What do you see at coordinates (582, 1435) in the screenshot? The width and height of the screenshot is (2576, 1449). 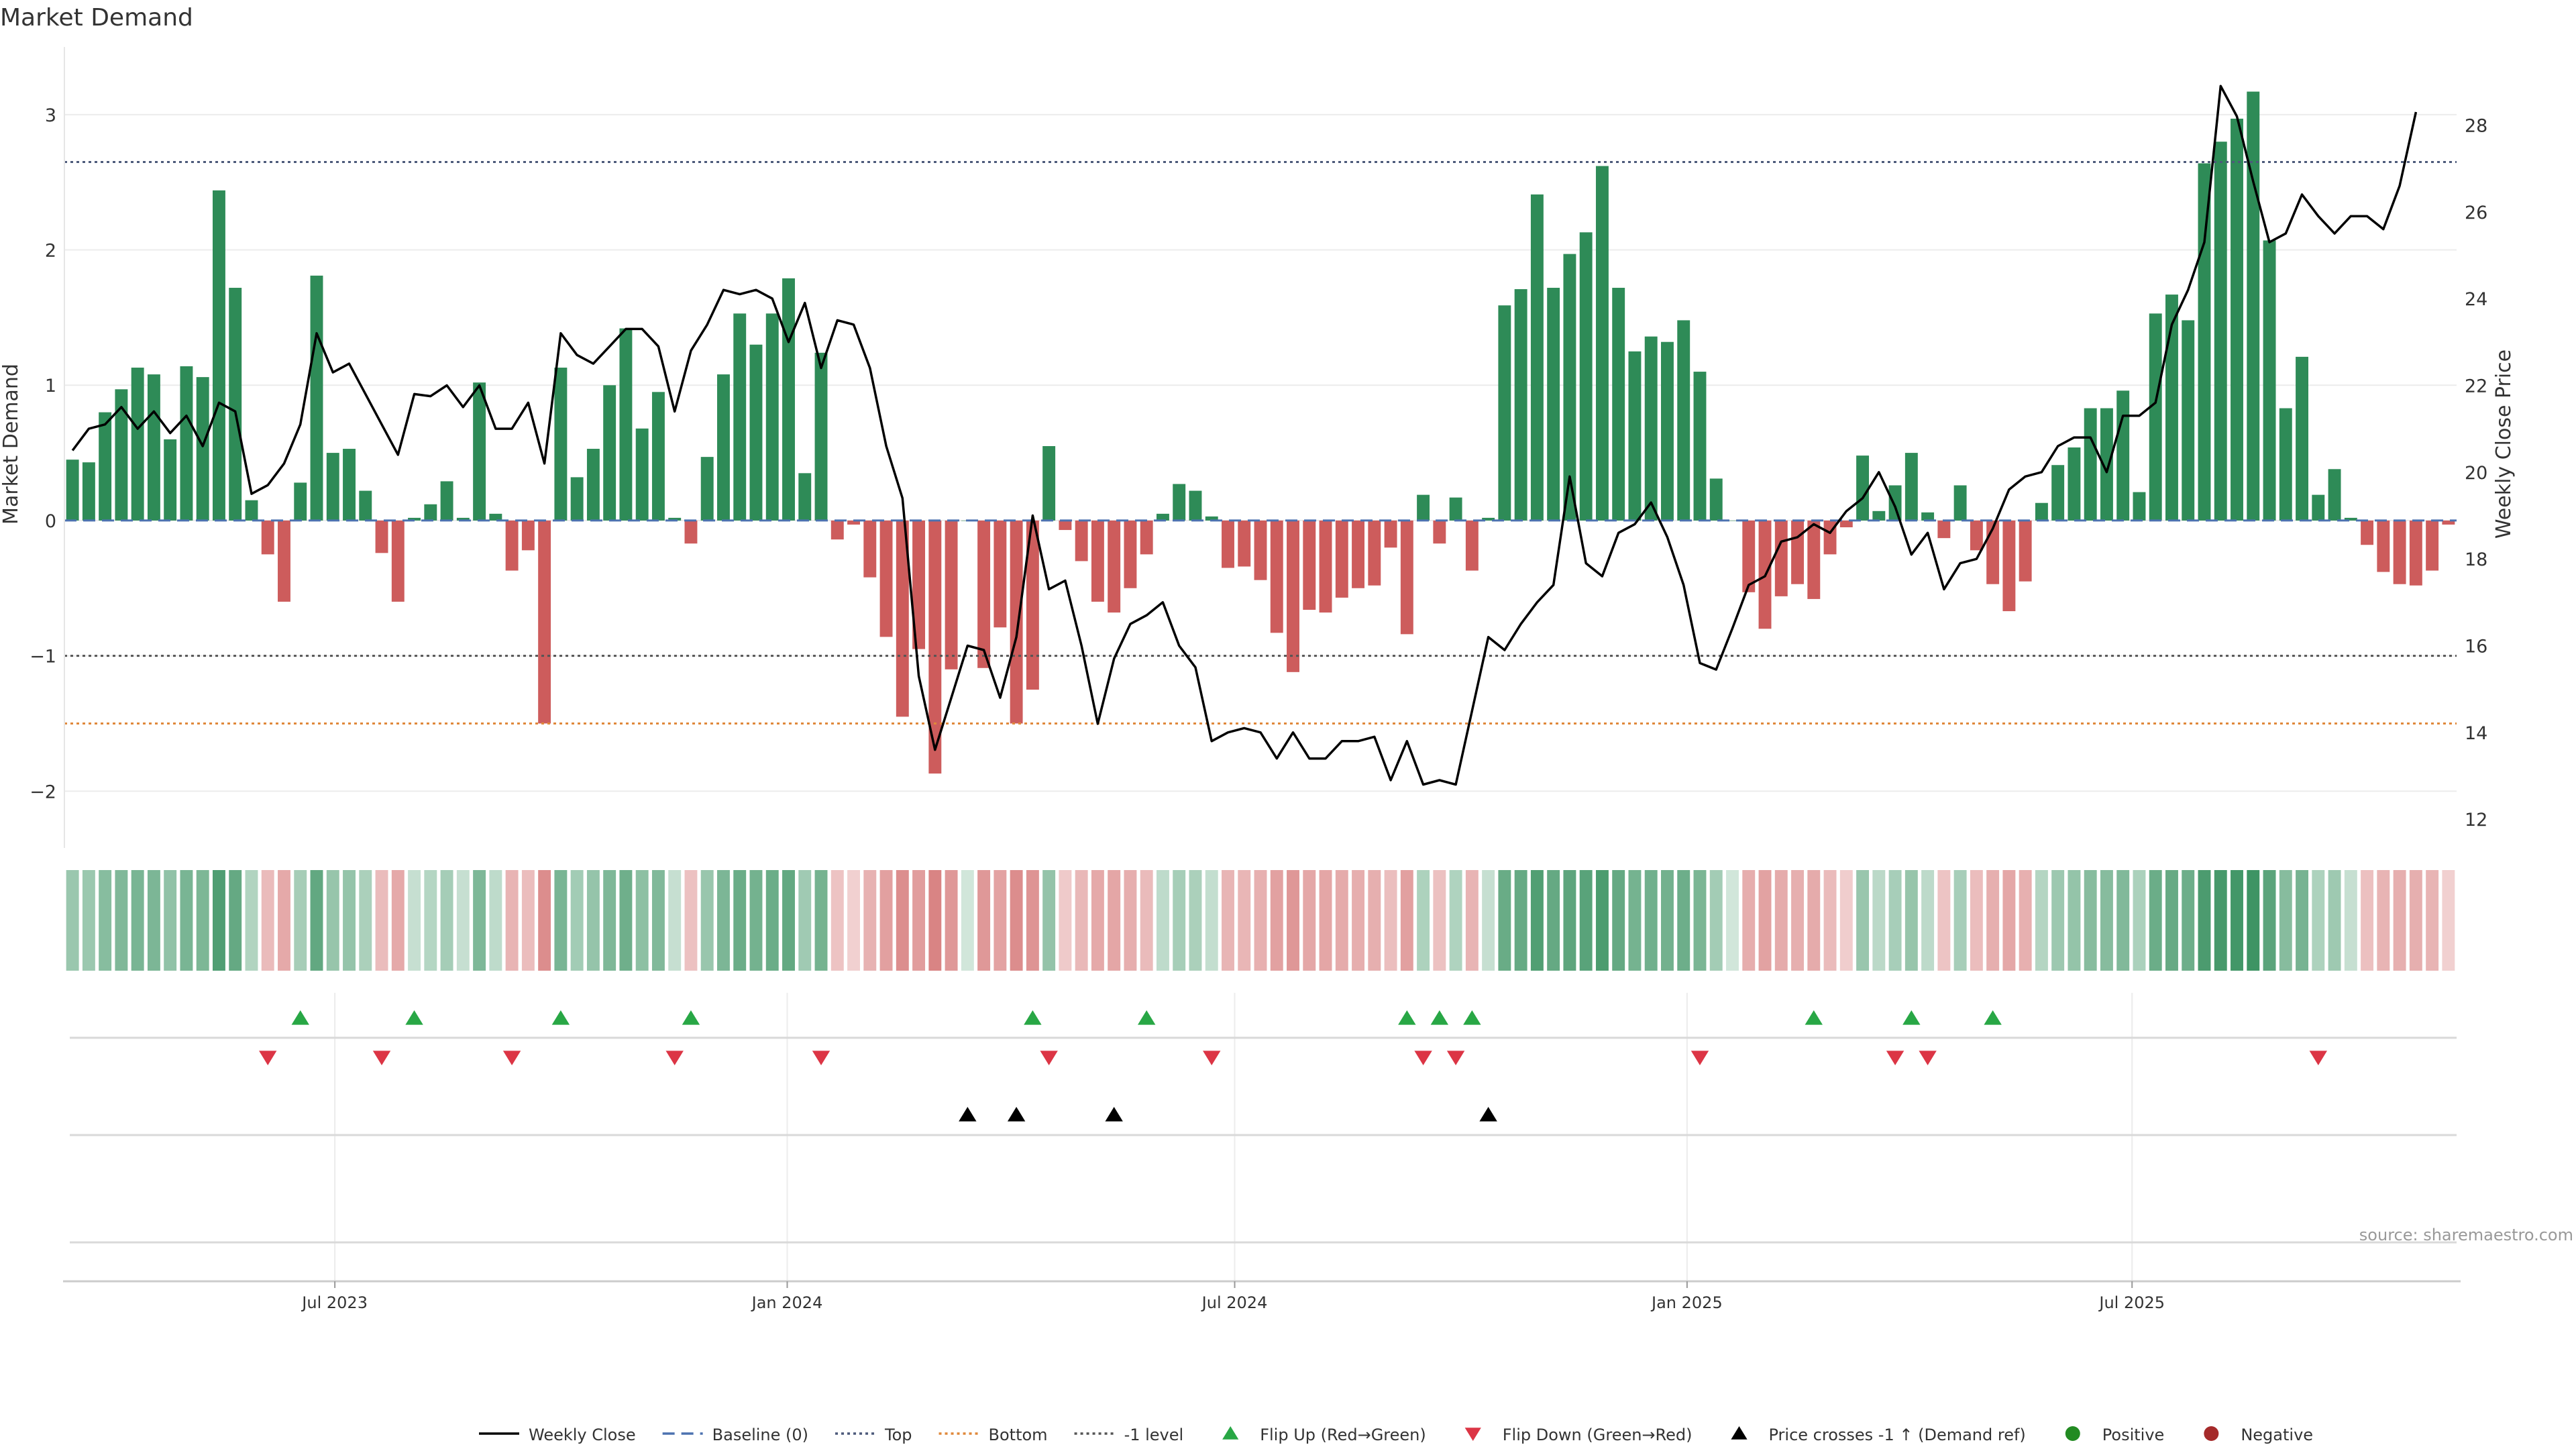 I see `legend-label: Weekly Close` at bounding box center [582, 1435].